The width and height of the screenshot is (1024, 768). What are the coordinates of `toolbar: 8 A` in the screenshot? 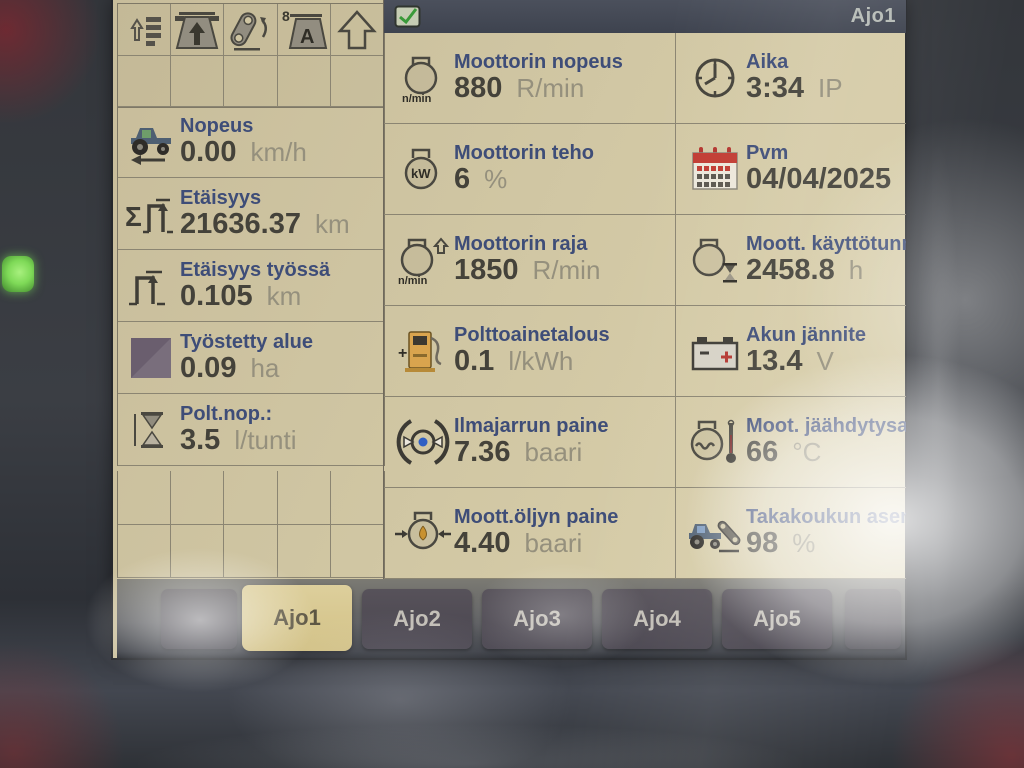 It's located at (251, 55).